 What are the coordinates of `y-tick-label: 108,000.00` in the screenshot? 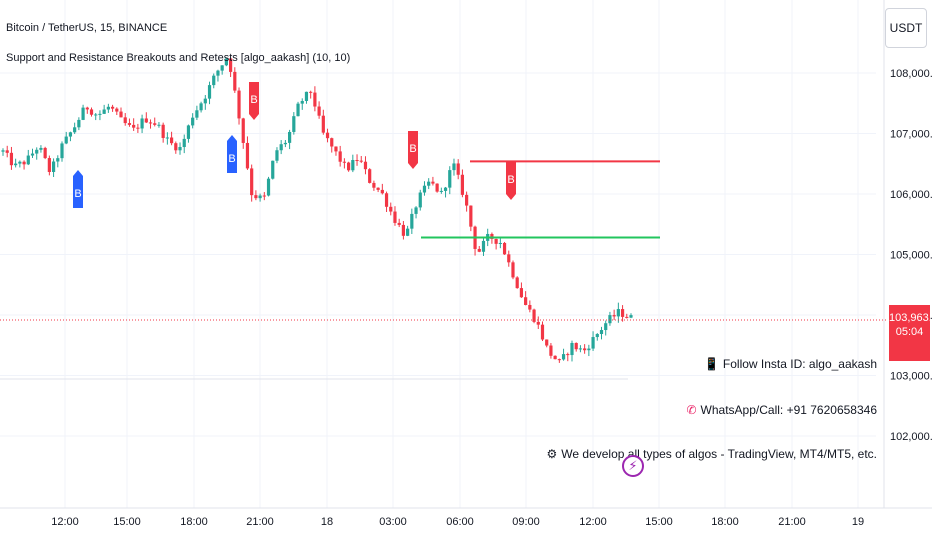 It's located at (911, 74).